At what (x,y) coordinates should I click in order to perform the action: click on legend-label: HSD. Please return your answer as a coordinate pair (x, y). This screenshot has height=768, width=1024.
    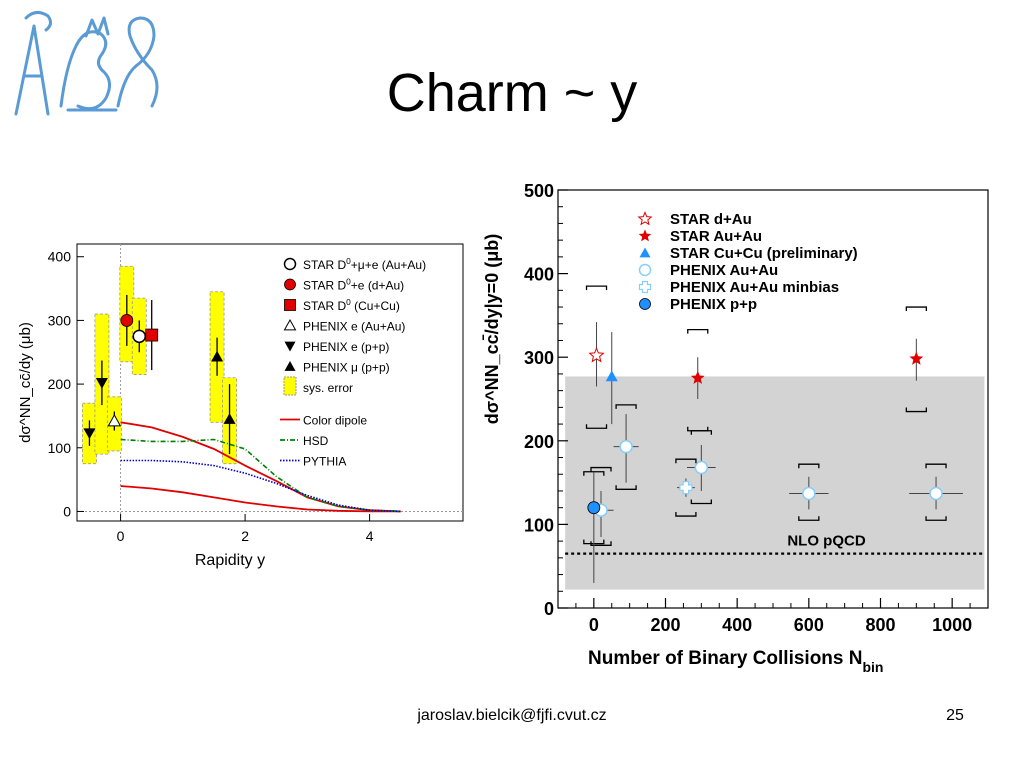
    Looking at the image, I should click on (316, 441).